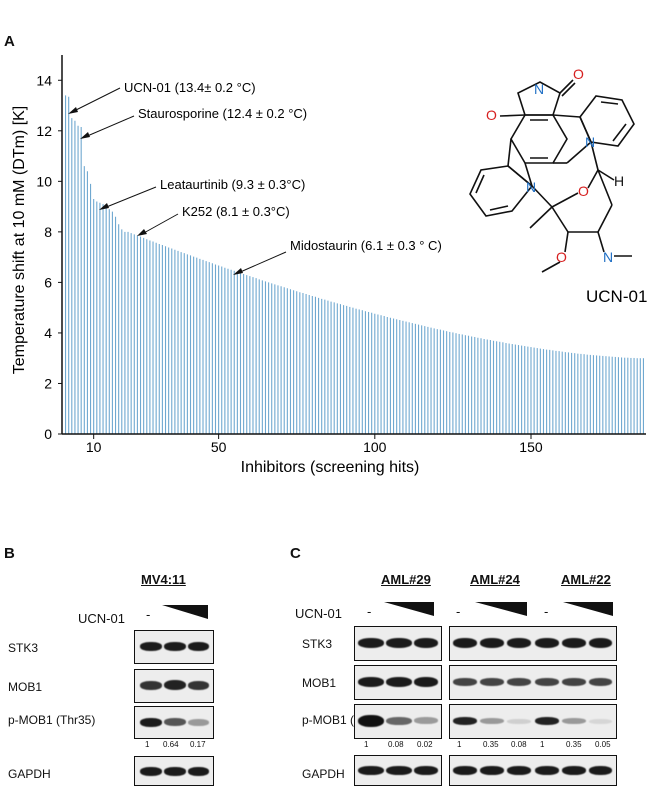  What do you see at coordinates (546, 611) in the screenshot?
I see `panel-c-minus-3: -` at bounding box center [546, 611].